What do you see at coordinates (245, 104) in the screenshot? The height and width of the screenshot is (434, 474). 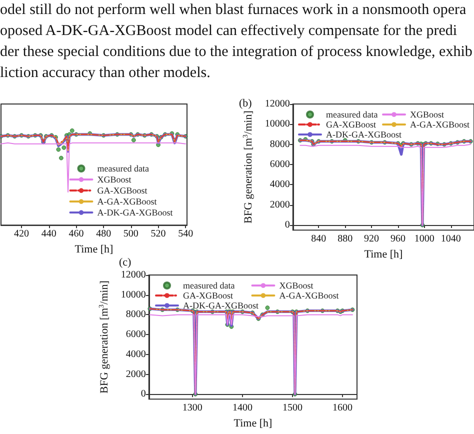 I see `chart-title: (b)` at bounding box center [245, 104].